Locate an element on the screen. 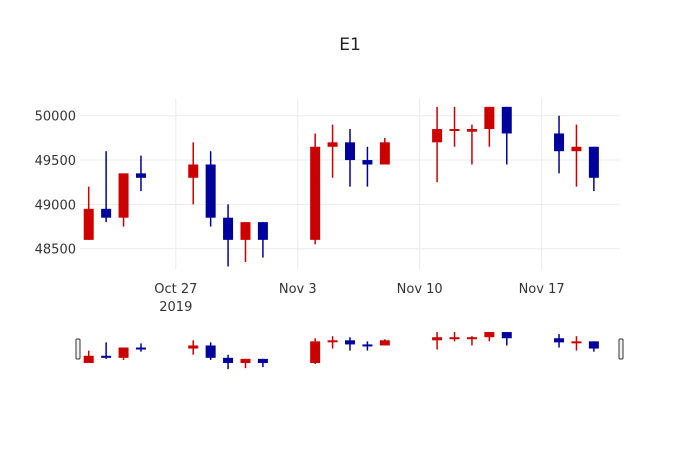 The image size is (700, 450). x-tick-sublabel: 2019 is located at coordinates (175, 307).